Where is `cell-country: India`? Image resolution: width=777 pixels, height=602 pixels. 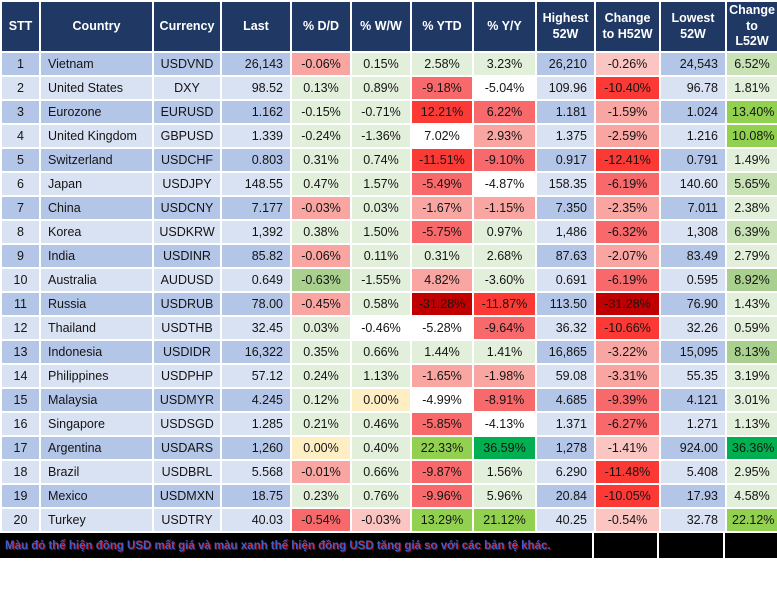 cell-country: India is located at coordinates (96, 256).